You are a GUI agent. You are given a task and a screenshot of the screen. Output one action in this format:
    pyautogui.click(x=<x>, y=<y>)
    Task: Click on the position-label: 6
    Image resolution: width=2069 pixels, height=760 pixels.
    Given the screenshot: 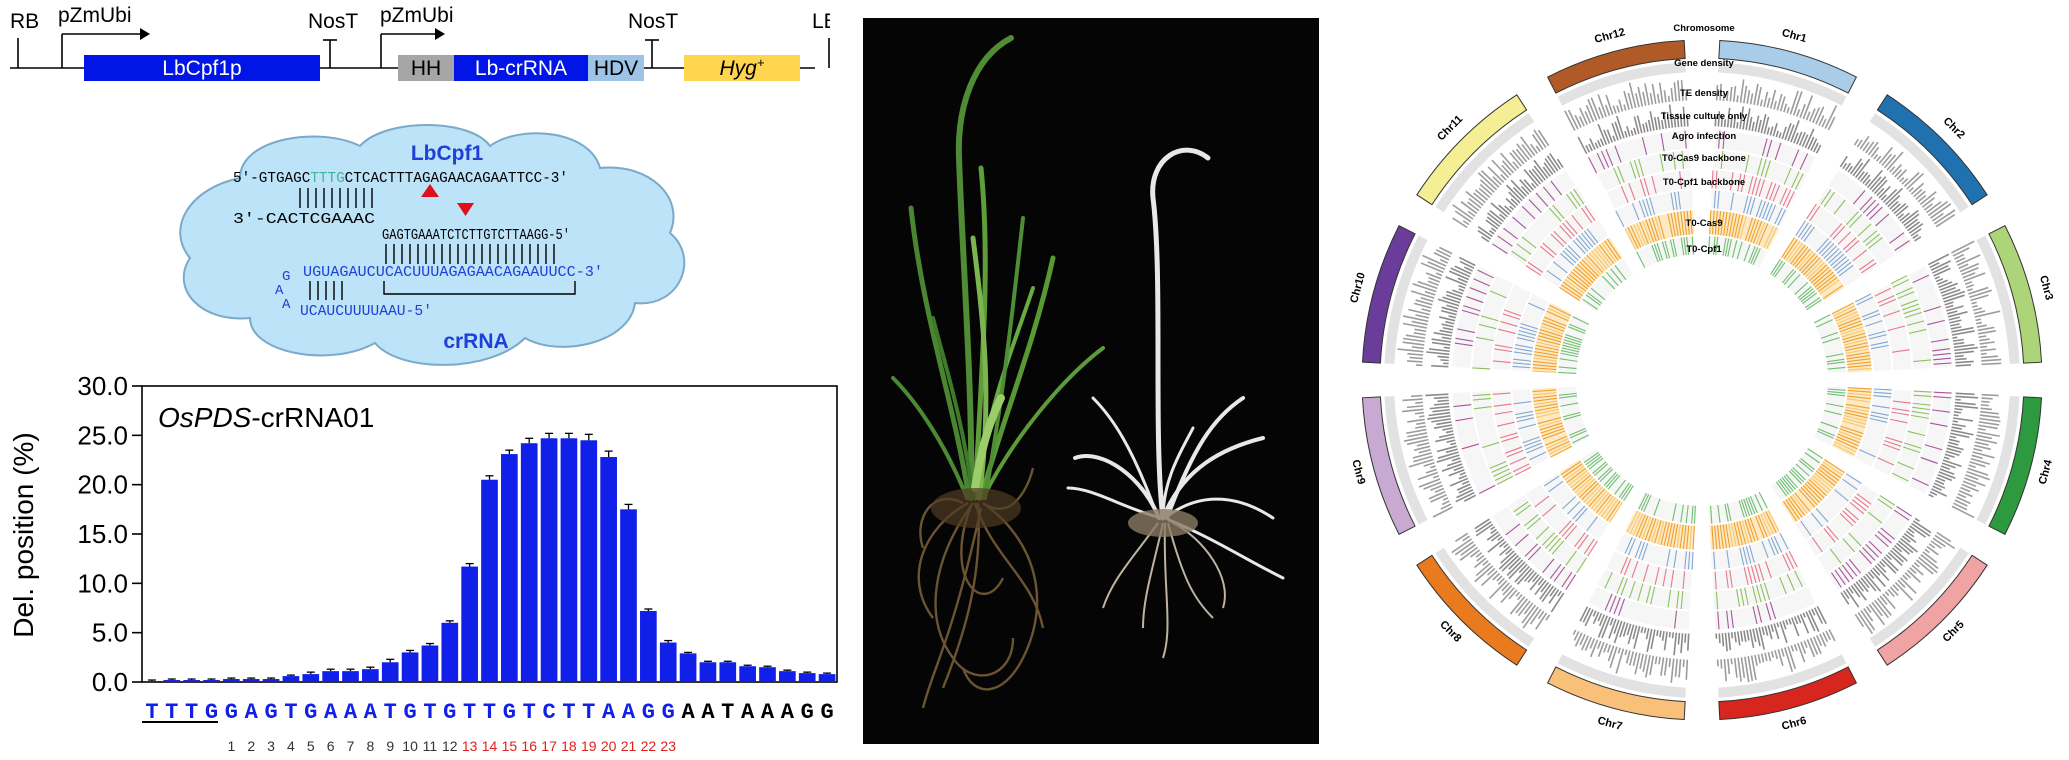 What is the action you would take?
    pyautogui.click(x=331, y=746)
    